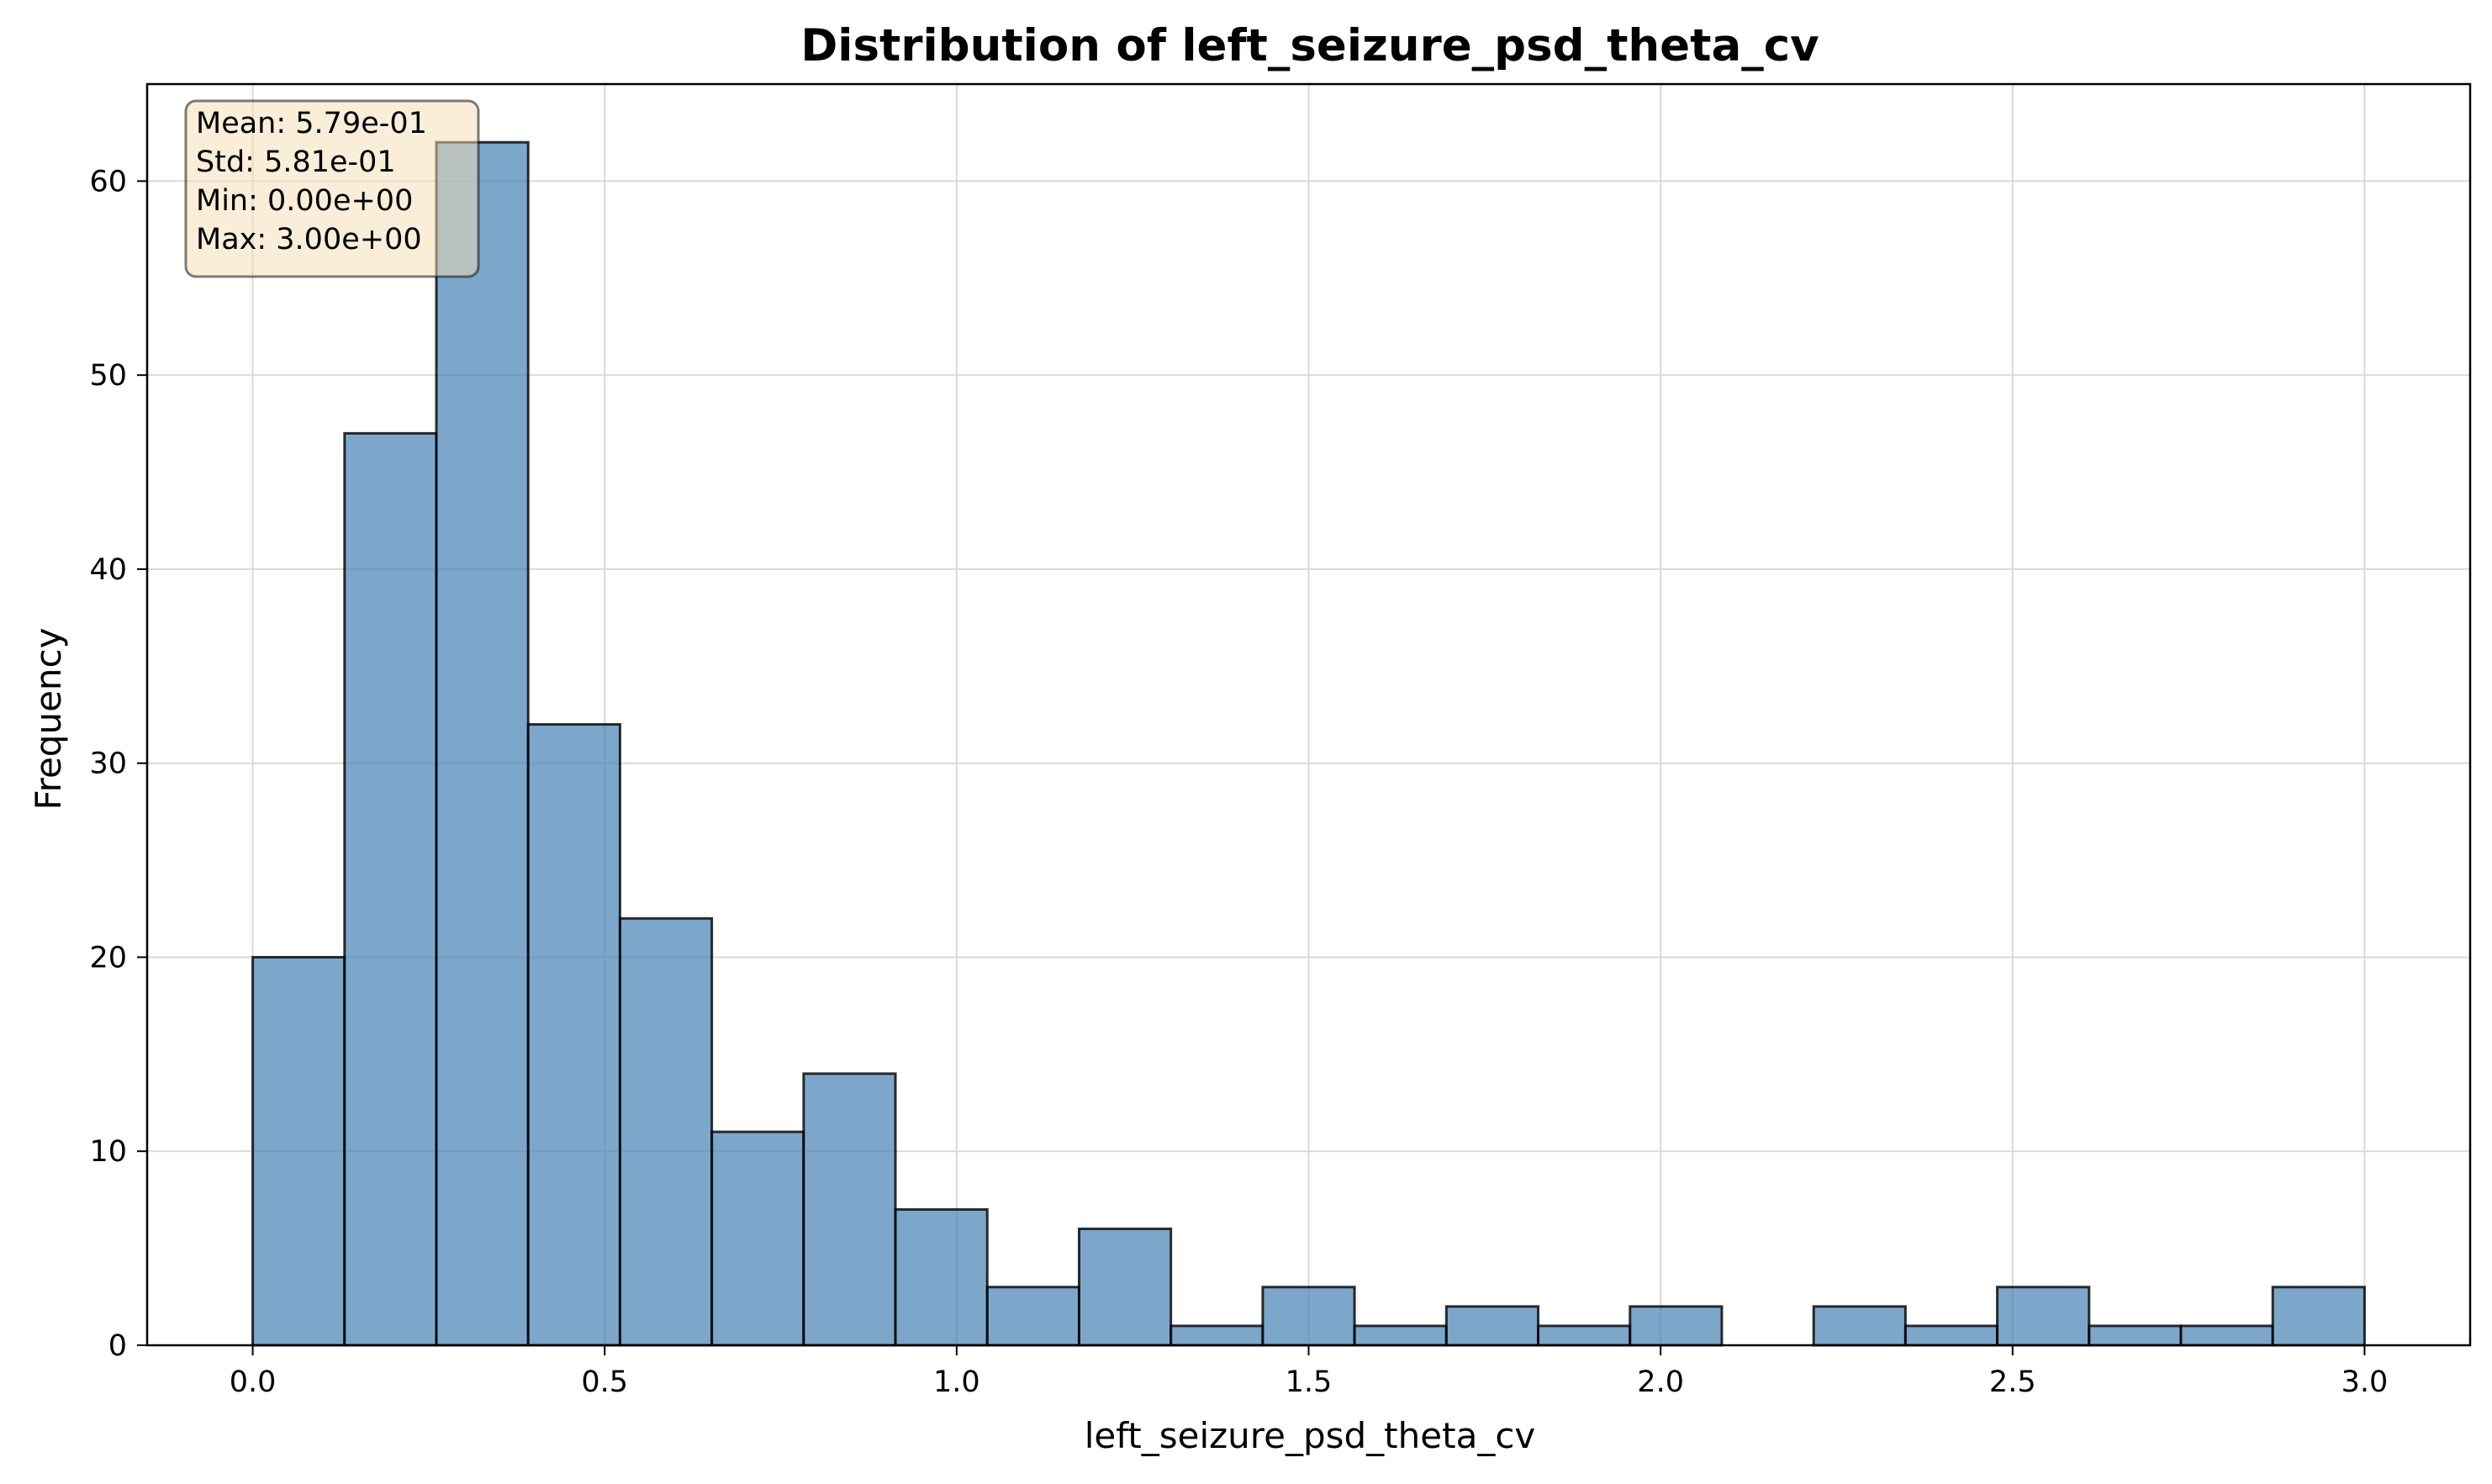  I want to click on y-tick-label: 60, so click(108, 181).